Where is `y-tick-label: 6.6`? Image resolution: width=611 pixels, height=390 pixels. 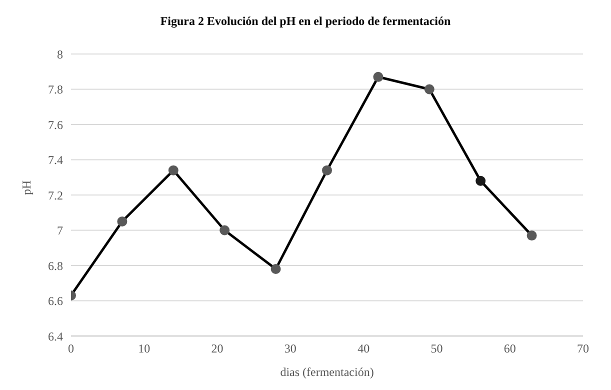 y-tick-label: 6.6 is located at coordinates (55, 301).